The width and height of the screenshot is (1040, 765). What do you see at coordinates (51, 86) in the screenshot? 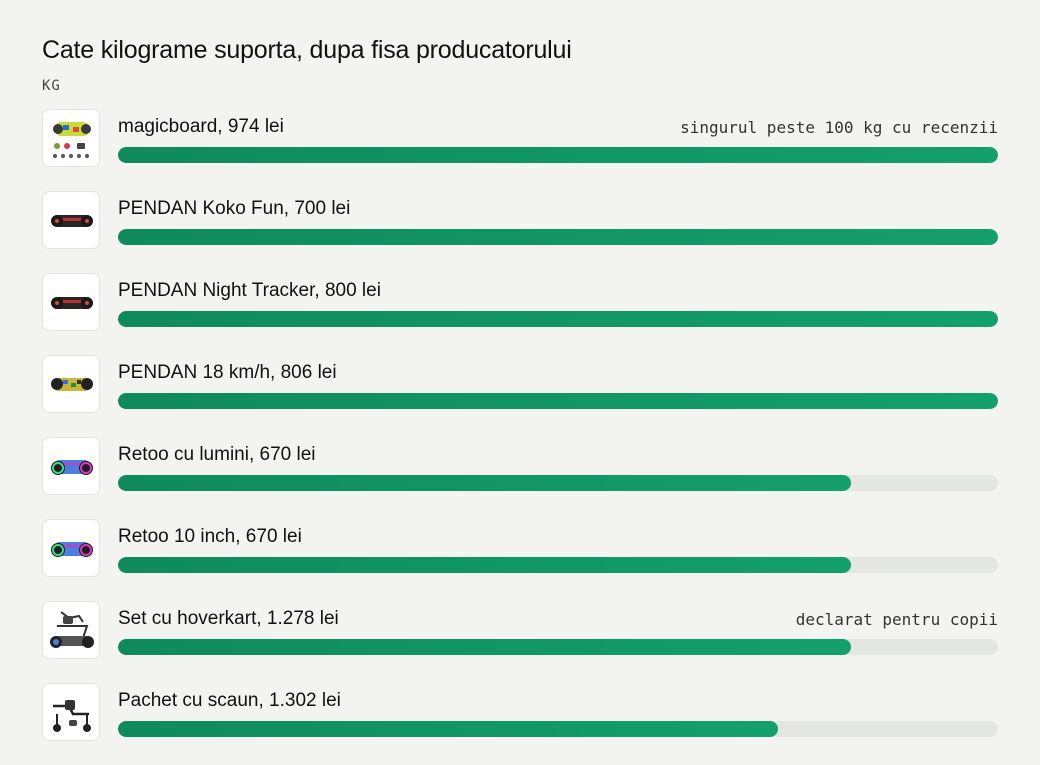
I see `unit-label: KG` at bounding box center [51, 86].